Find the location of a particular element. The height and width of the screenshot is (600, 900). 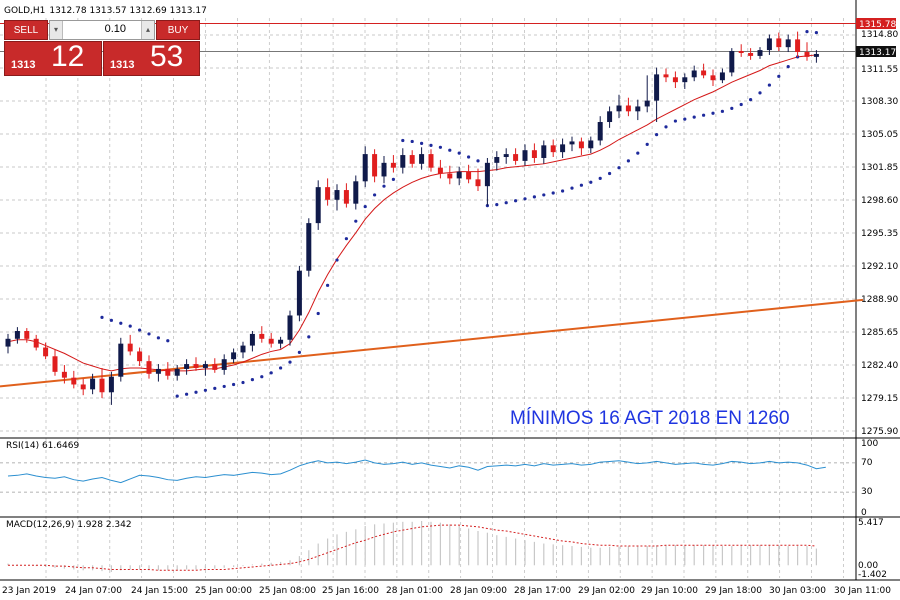

time-tick: 25 Jan 16:00 is located at coordinates (350, 591).